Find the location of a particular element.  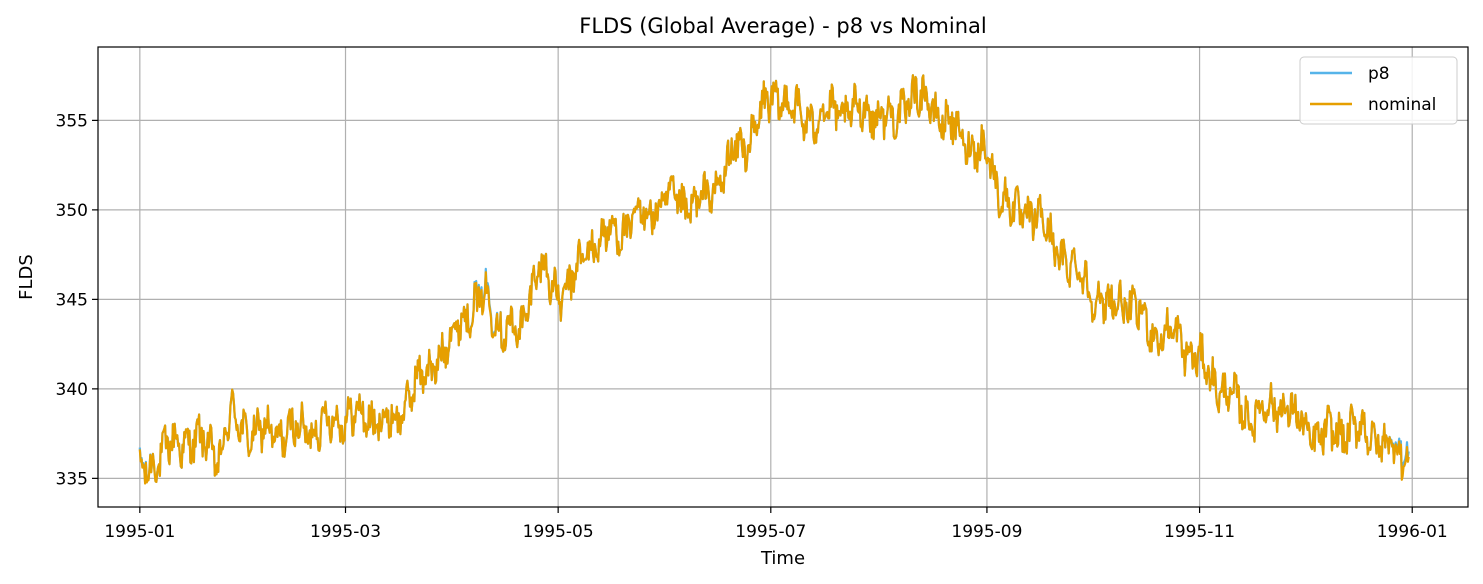

y-tick-label: 350 is located at coordinates (72, 211).